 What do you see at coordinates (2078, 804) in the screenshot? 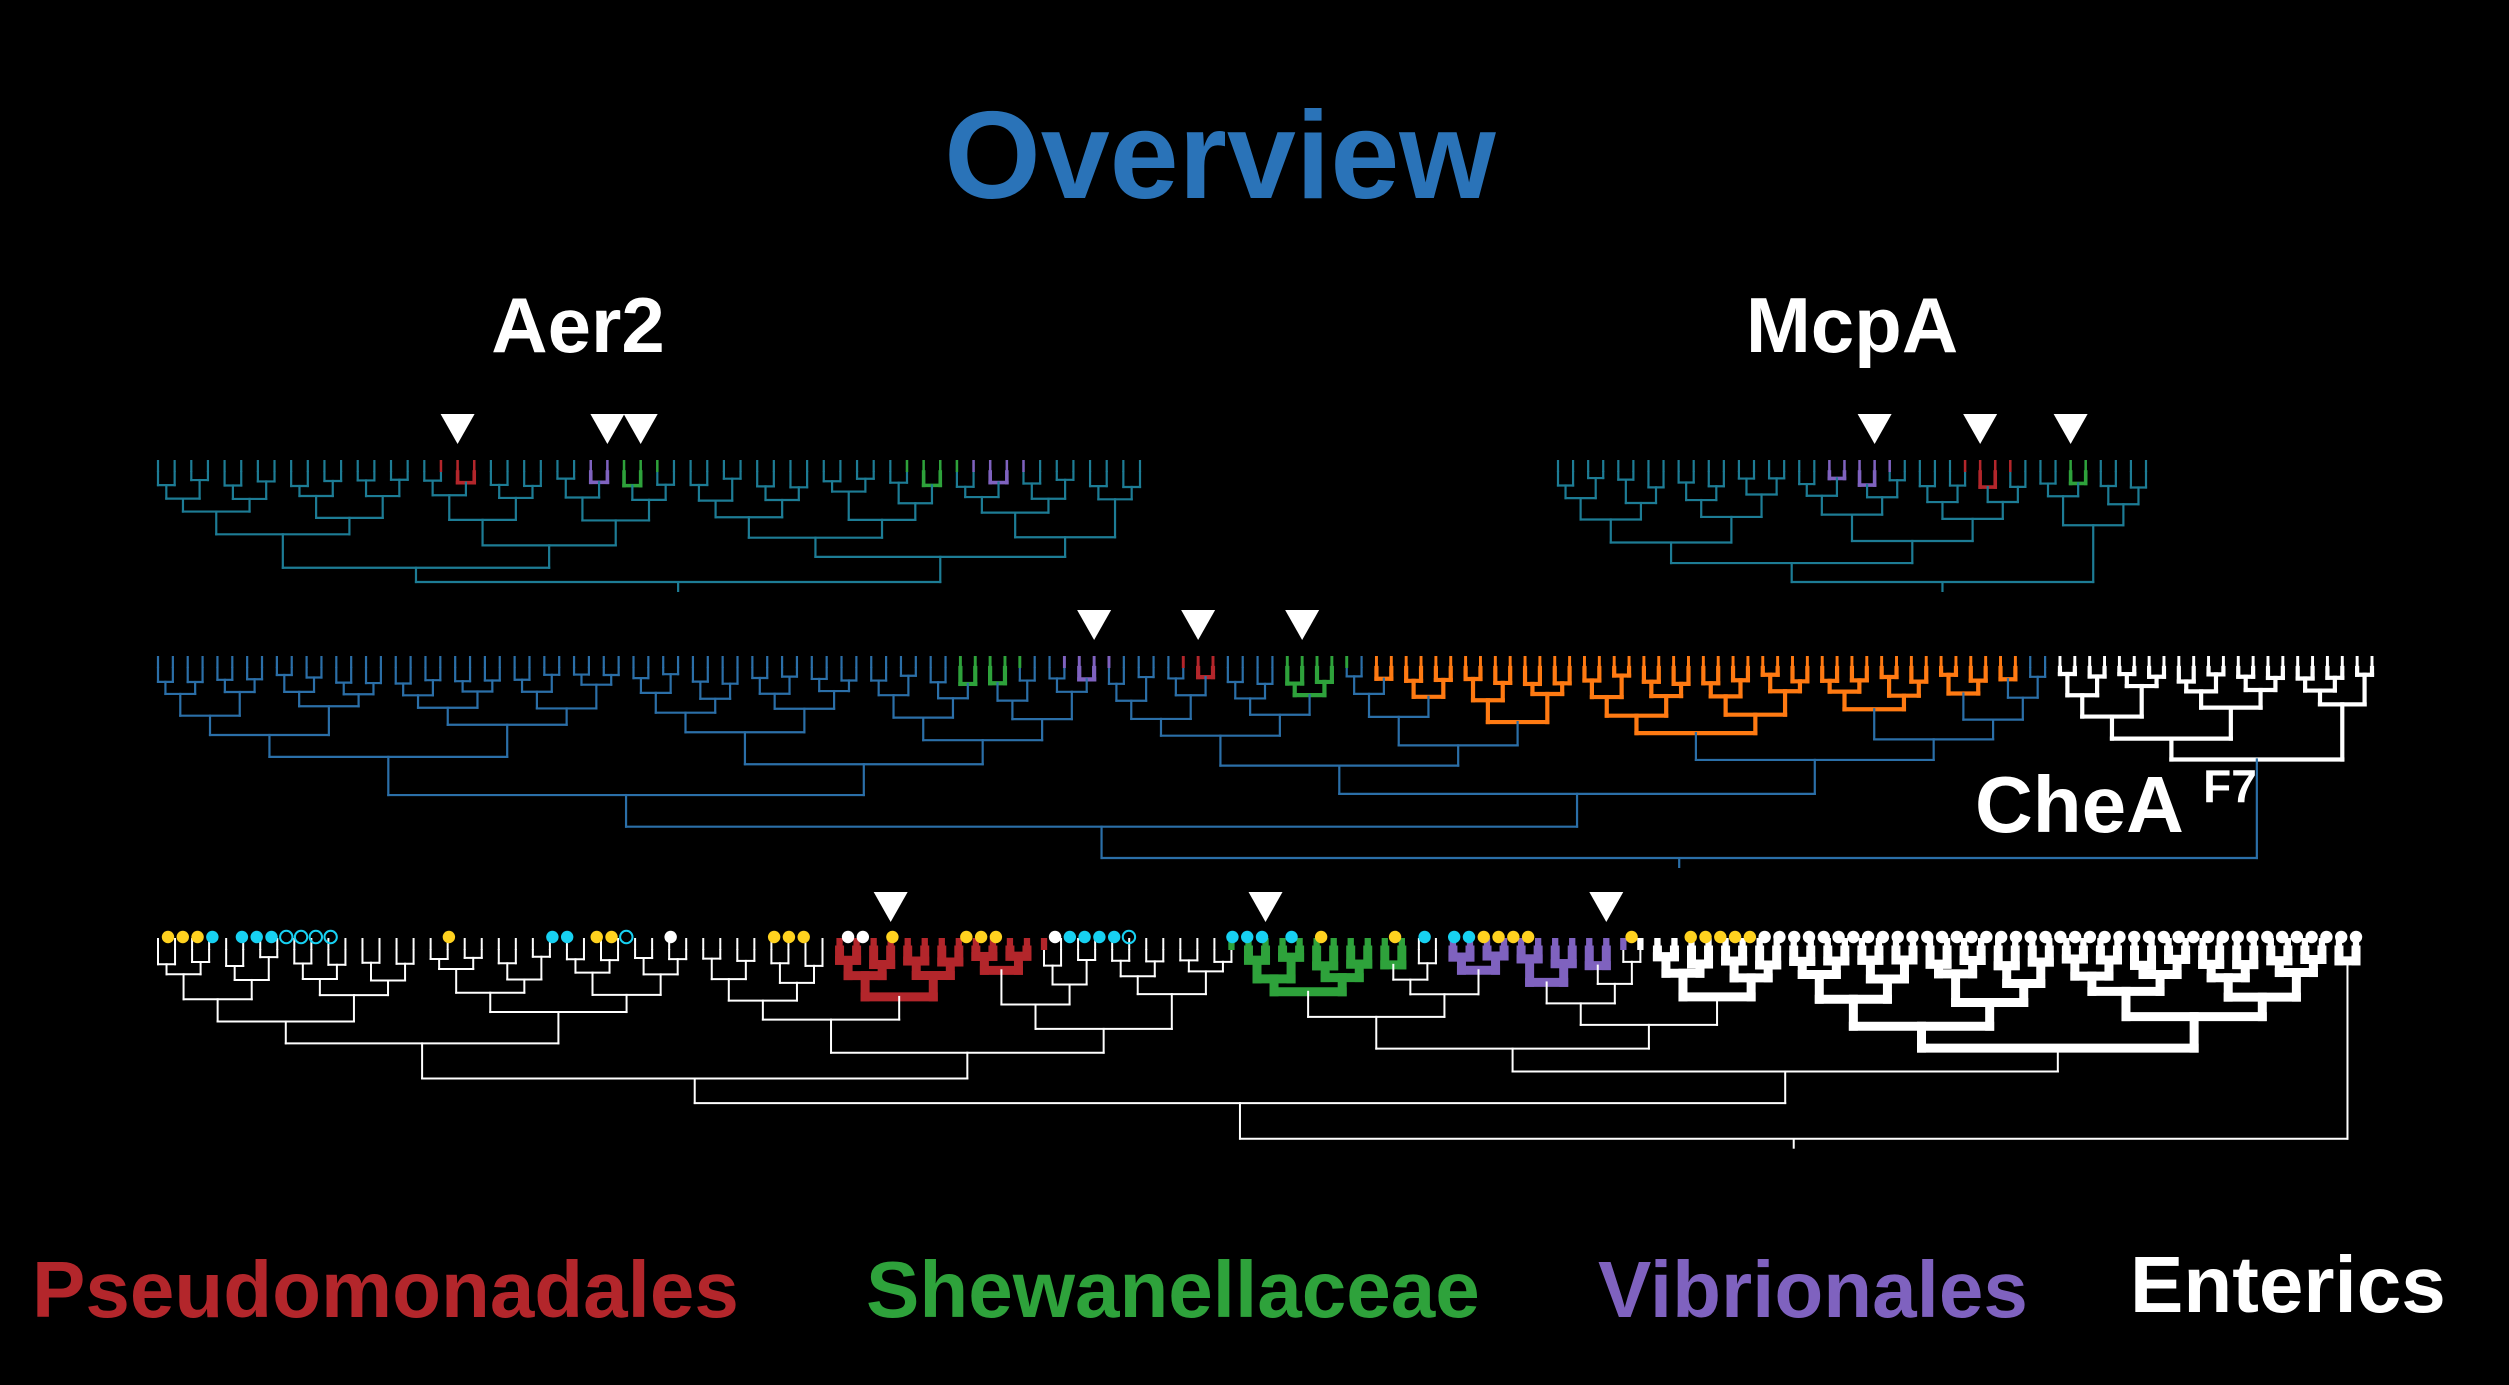
I see `tree-label-chea-main: CheA` at bounding box center [2078, 804].